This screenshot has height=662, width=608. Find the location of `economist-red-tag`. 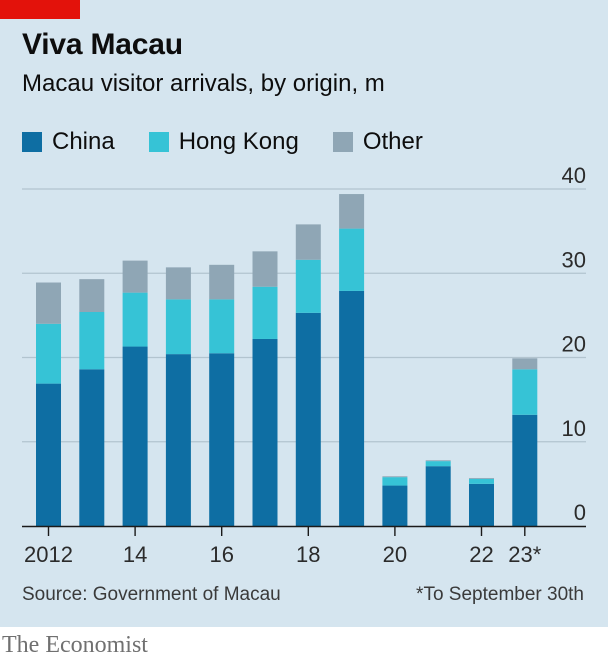

economist-red-tag is located at coordinates (40, 9).